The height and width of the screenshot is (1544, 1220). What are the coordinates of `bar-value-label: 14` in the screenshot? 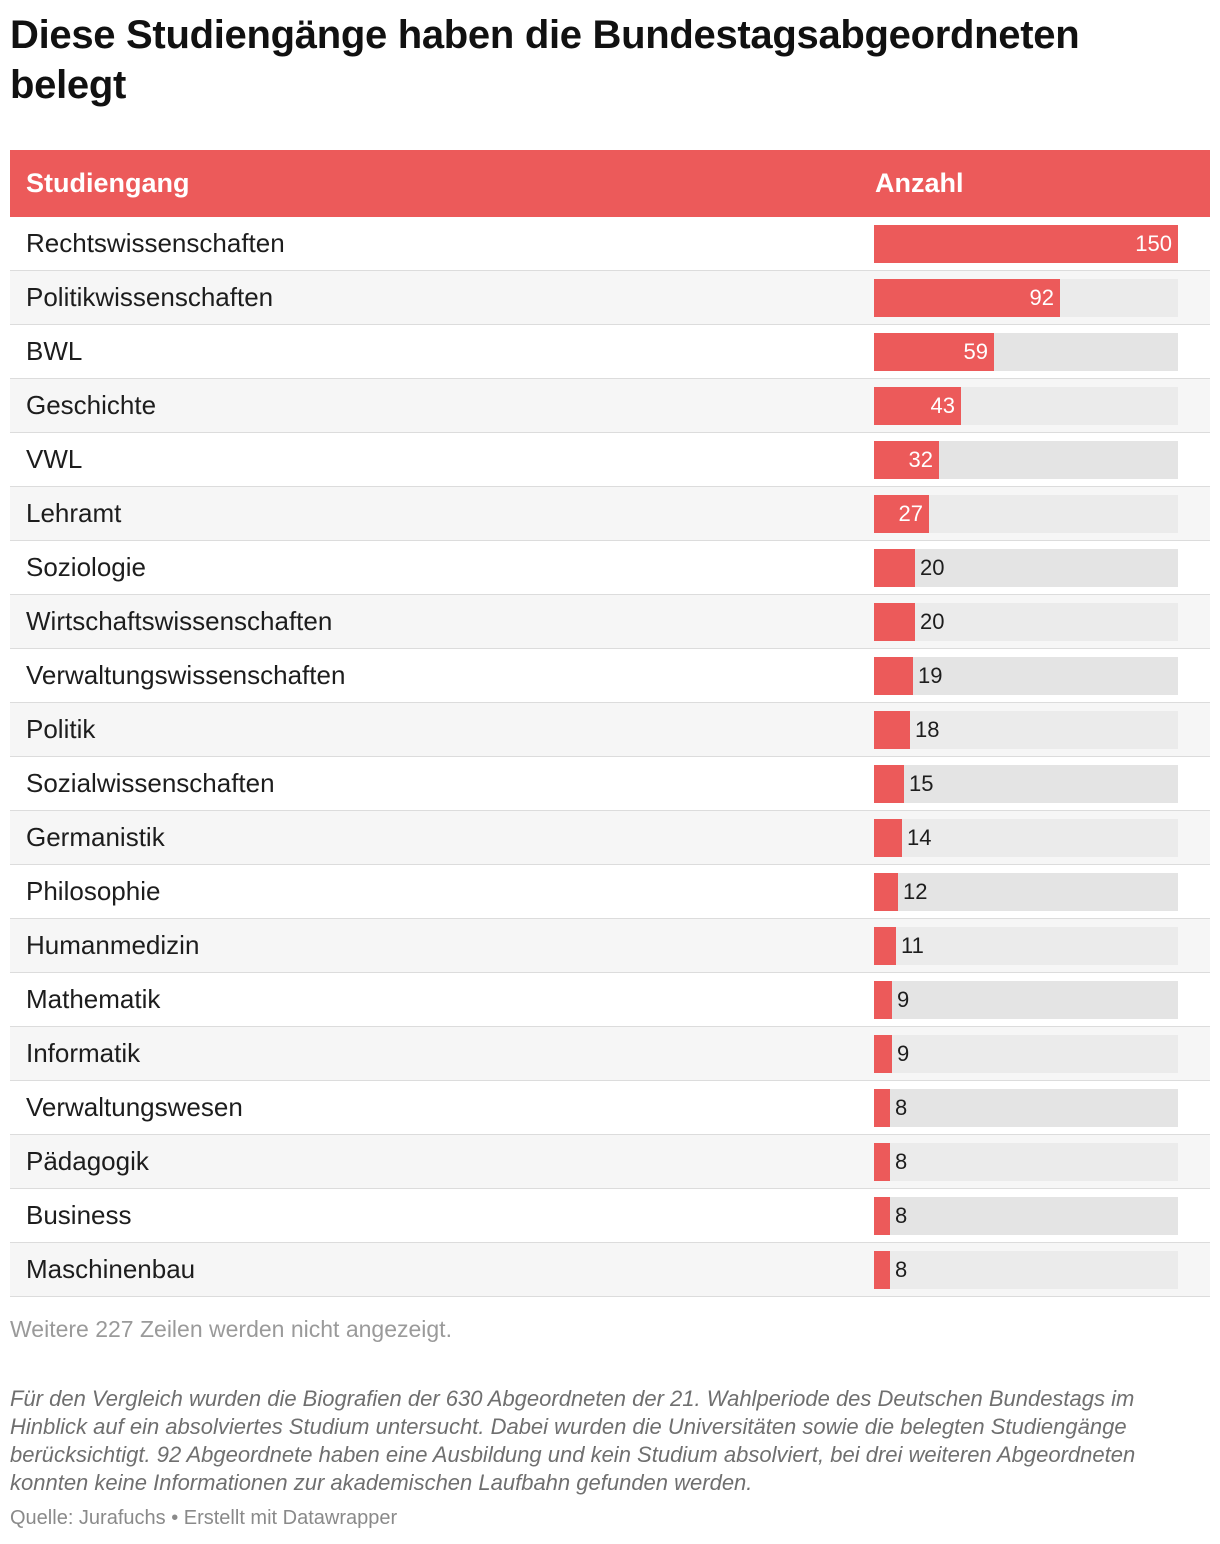 It's located at (919, 837).